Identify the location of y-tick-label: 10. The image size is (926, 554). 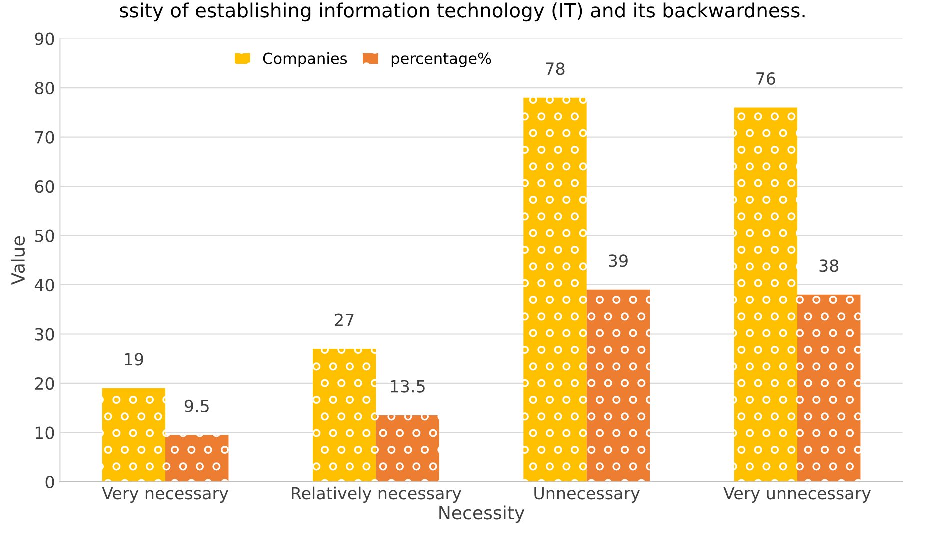
(45, 433).